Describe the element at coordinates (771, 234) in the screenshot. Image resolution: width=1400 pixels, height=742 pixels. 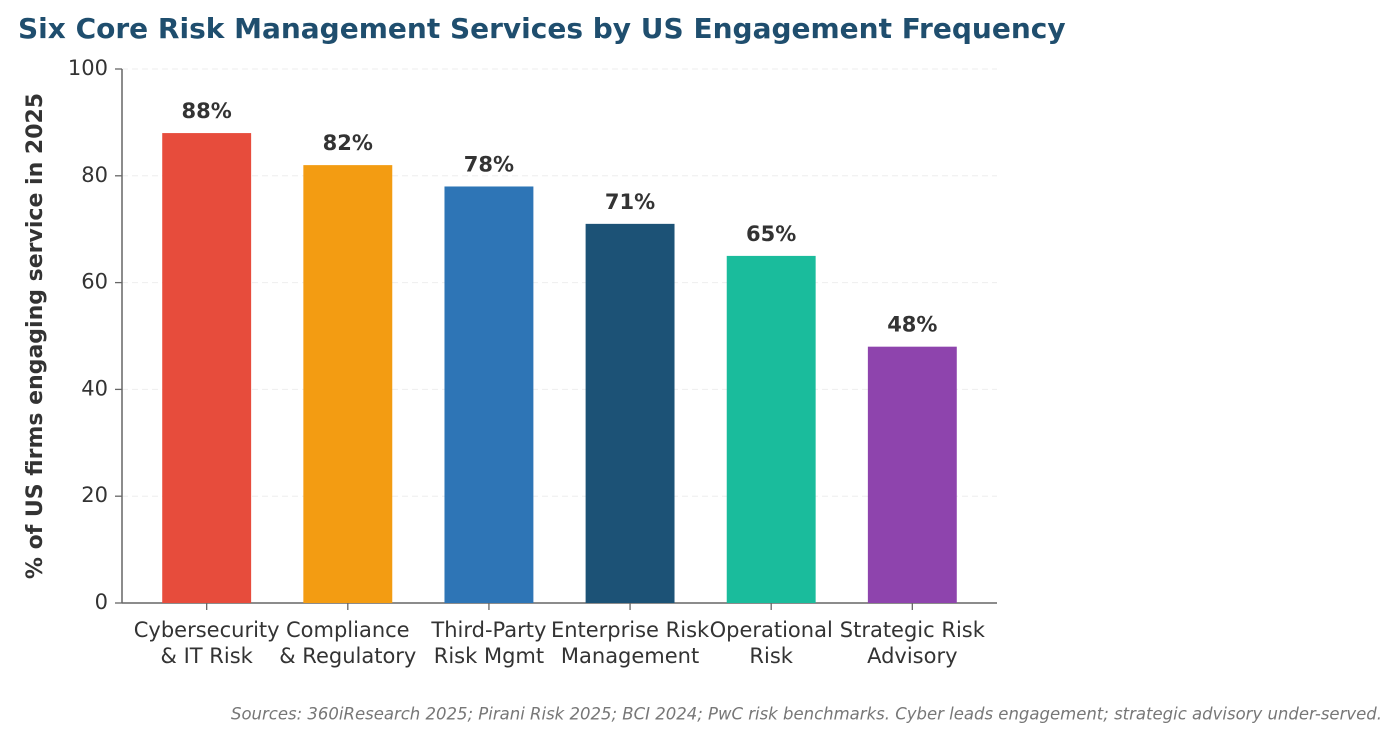
I see `value-label: 65%` at that location.